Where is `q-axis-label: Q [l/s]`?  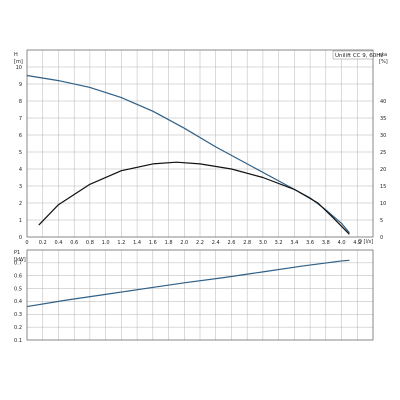
q-axis-label: Q [l/s] is located at coordinates (365, 242).